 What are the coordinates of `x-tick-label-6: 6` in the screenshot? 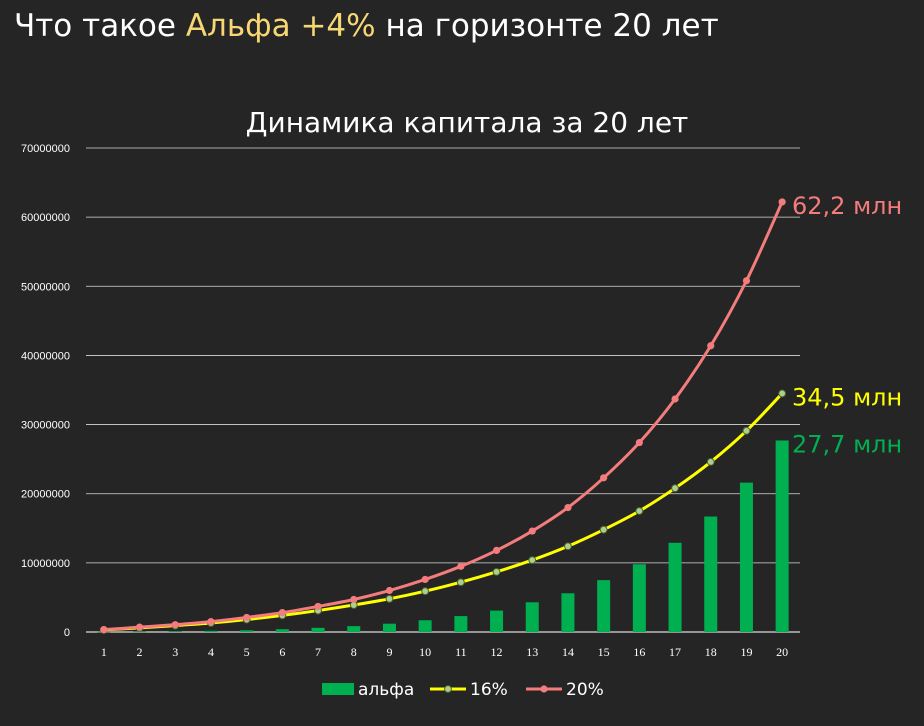 It's located at (282, 652).